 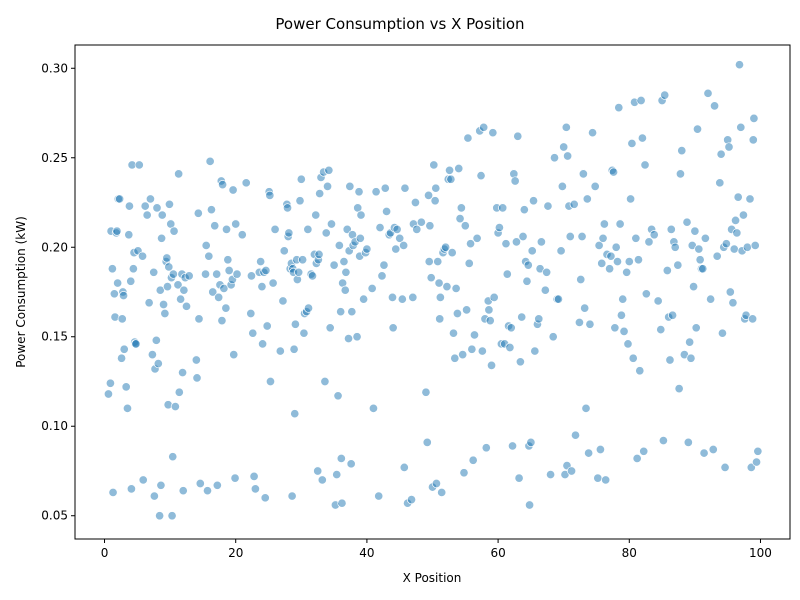 I want to click on x-tick-label: 20, so click(x=235, y=553).